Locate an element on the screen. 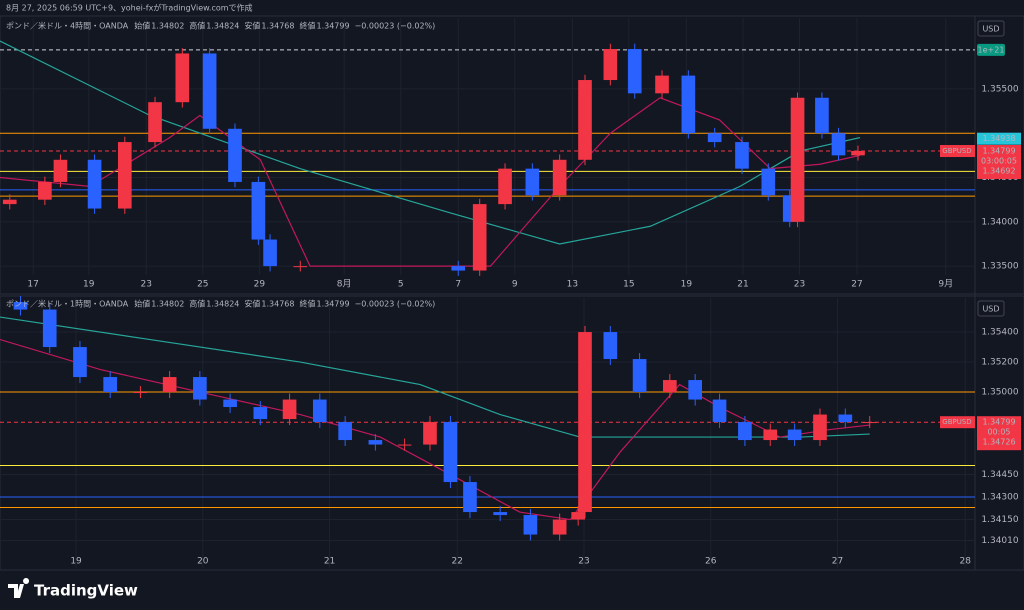 The height and width of the screenshot is (610, 1024). x-tick-label: 29 is located at coordinates (260, 285).